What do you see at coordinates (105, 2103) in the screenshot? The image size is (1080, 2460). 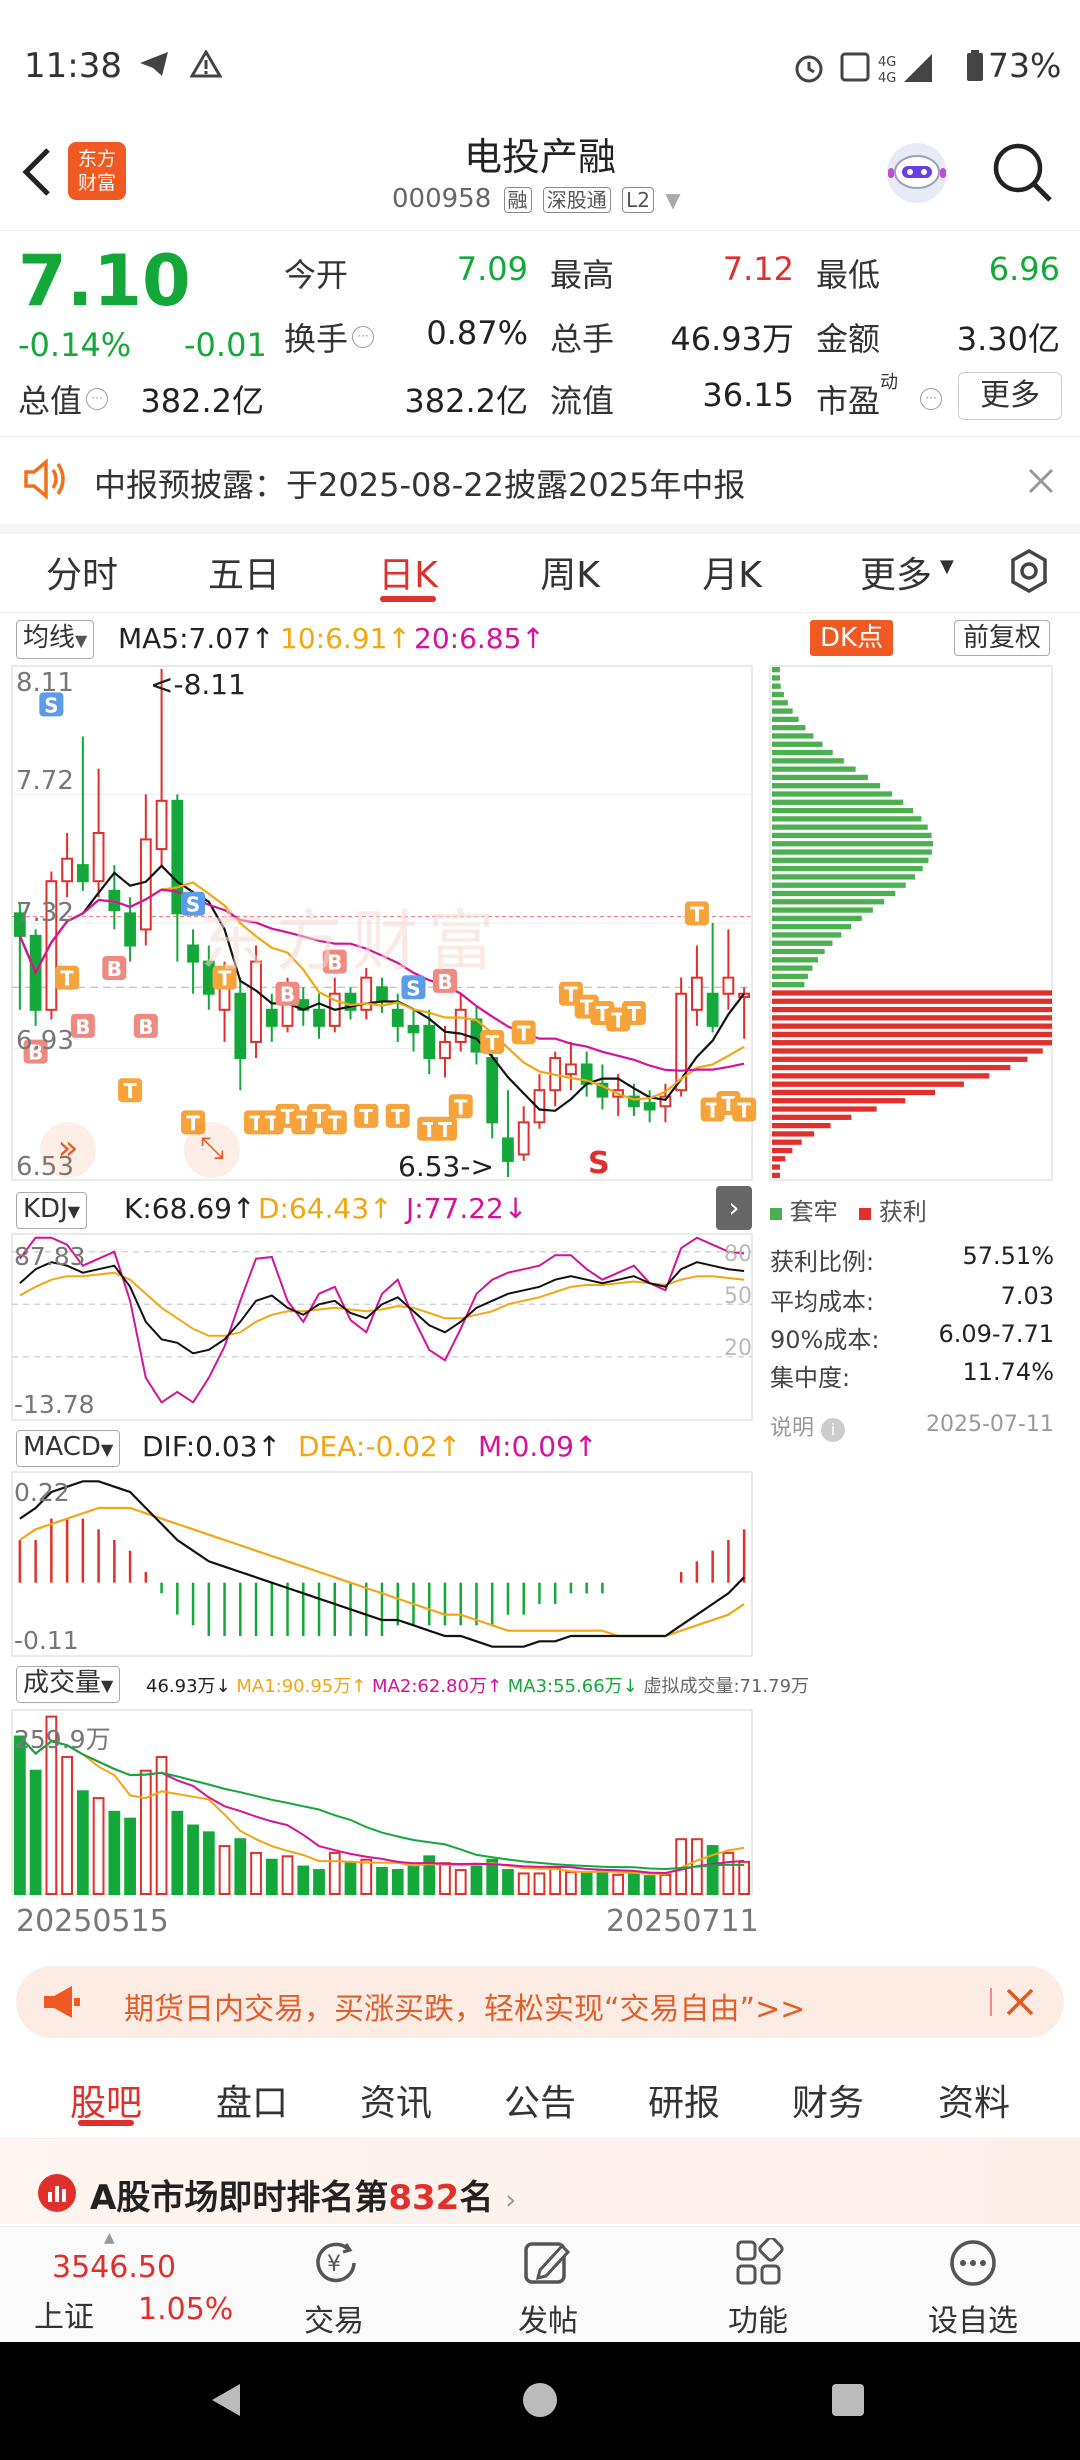 I see `bottom-tab-0: 股吧` at bounding box center [105, 2103].